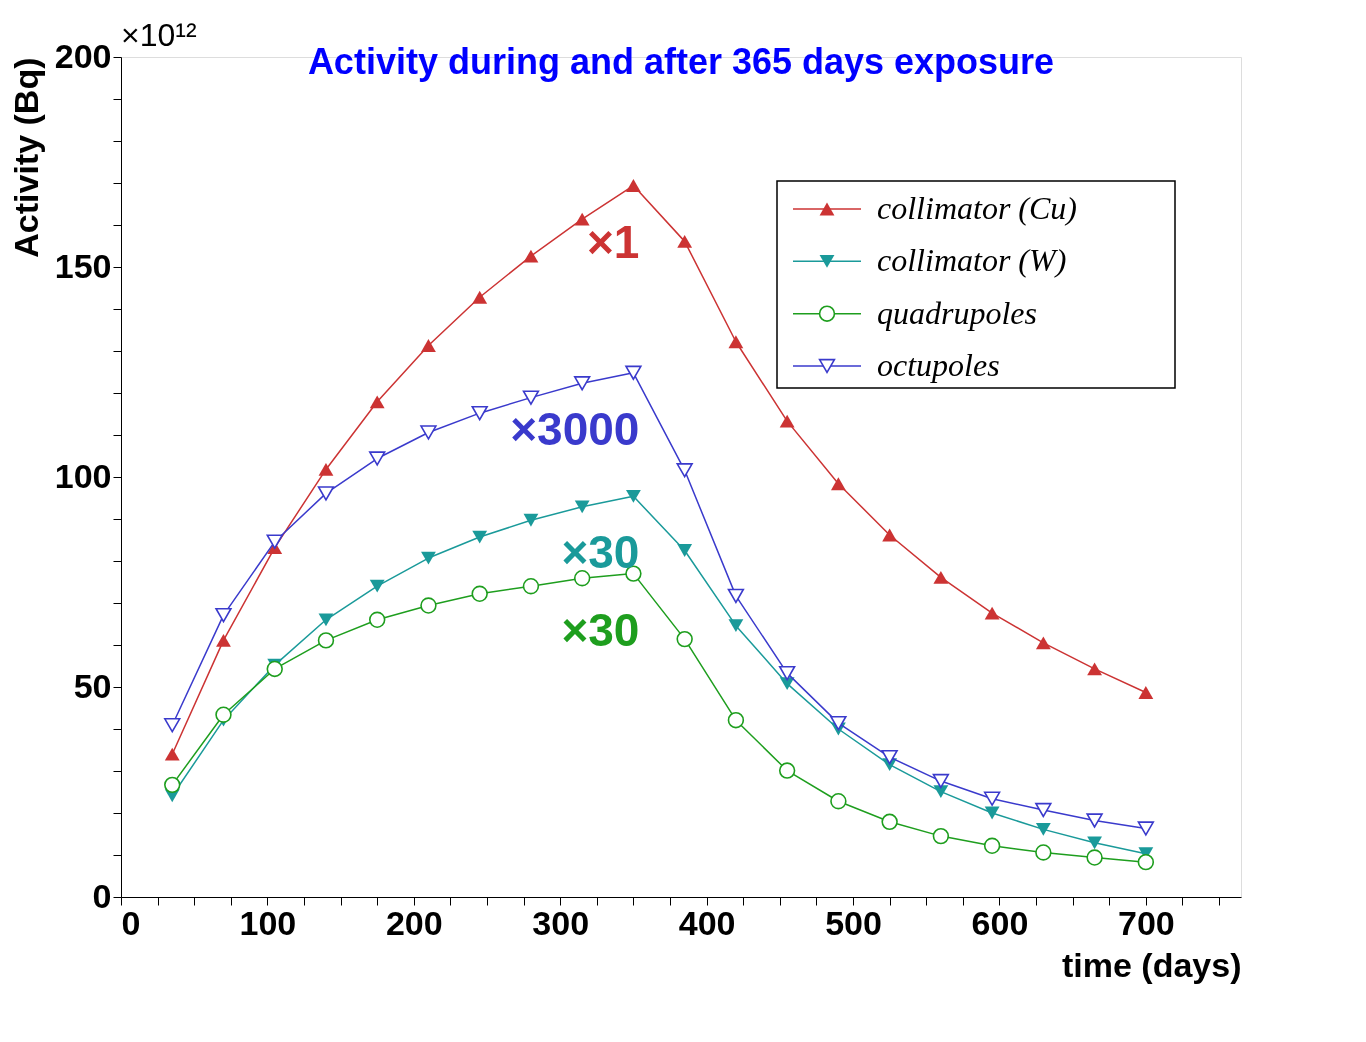 This screenshot has width=1366, height=1042. I want to click on x-tick-label: 500, so click(853, 922).